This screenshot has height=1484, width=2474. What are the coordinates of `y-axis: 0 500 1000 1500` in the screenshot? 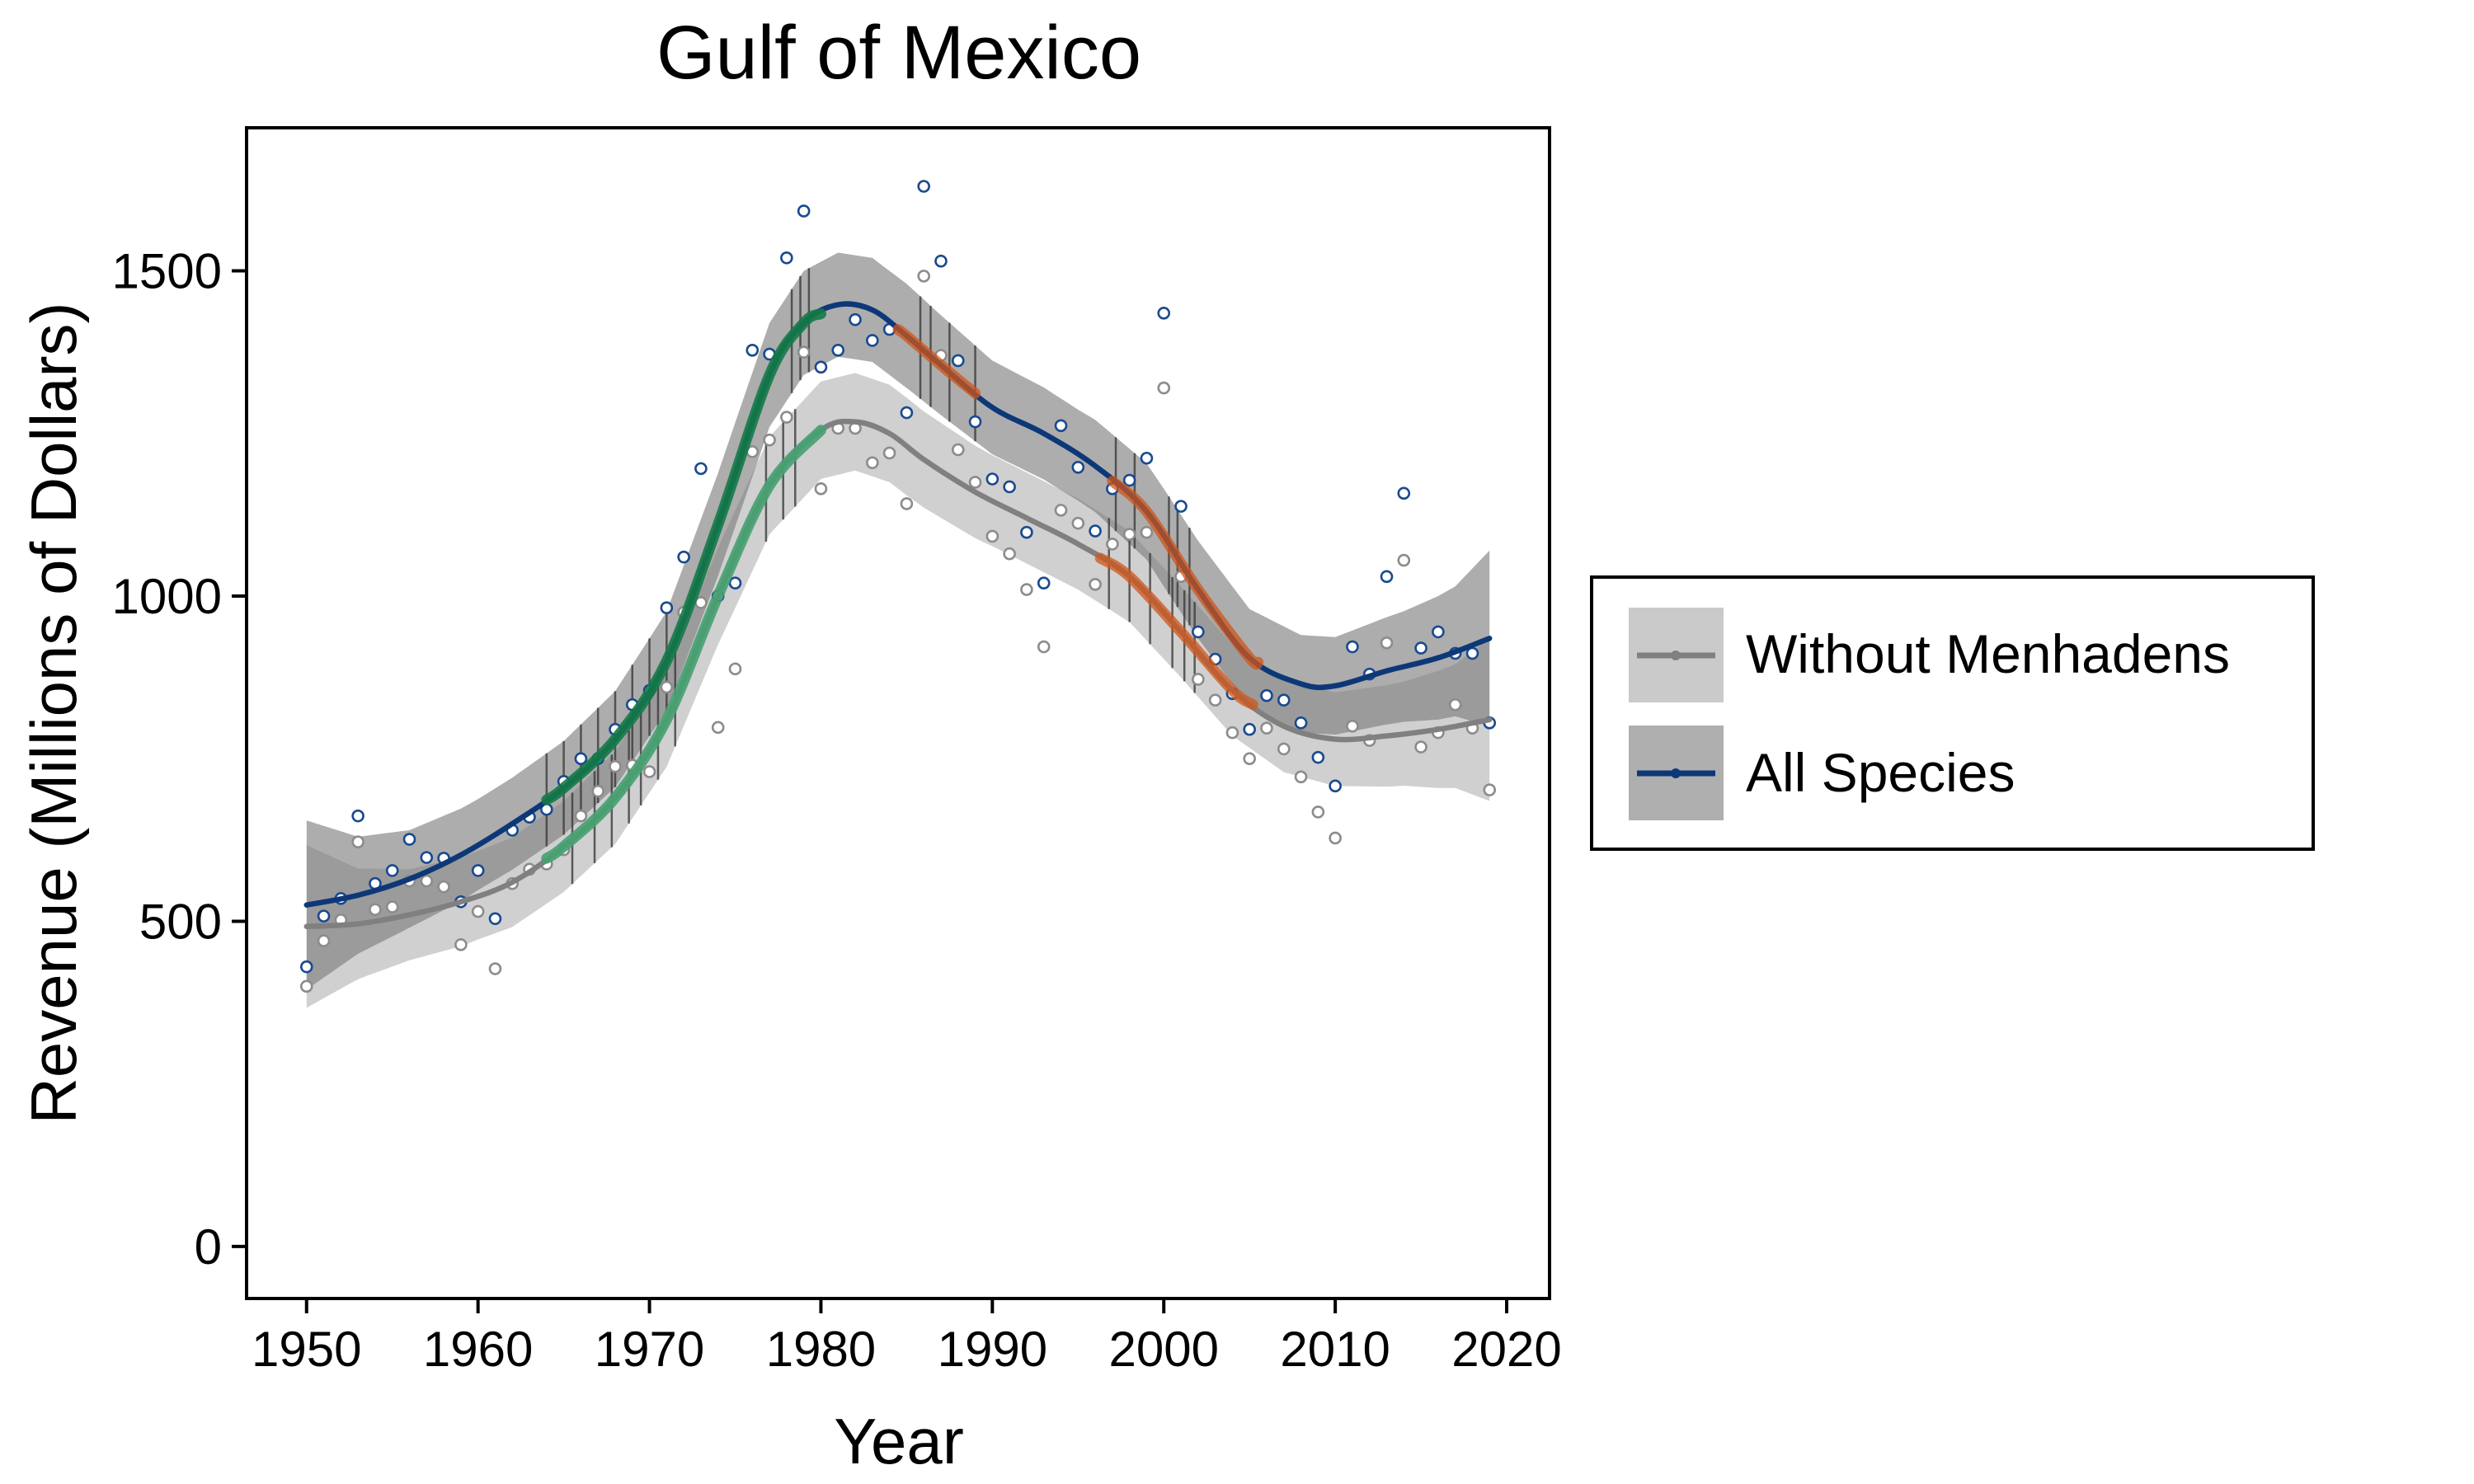 It's located at (179, 759).